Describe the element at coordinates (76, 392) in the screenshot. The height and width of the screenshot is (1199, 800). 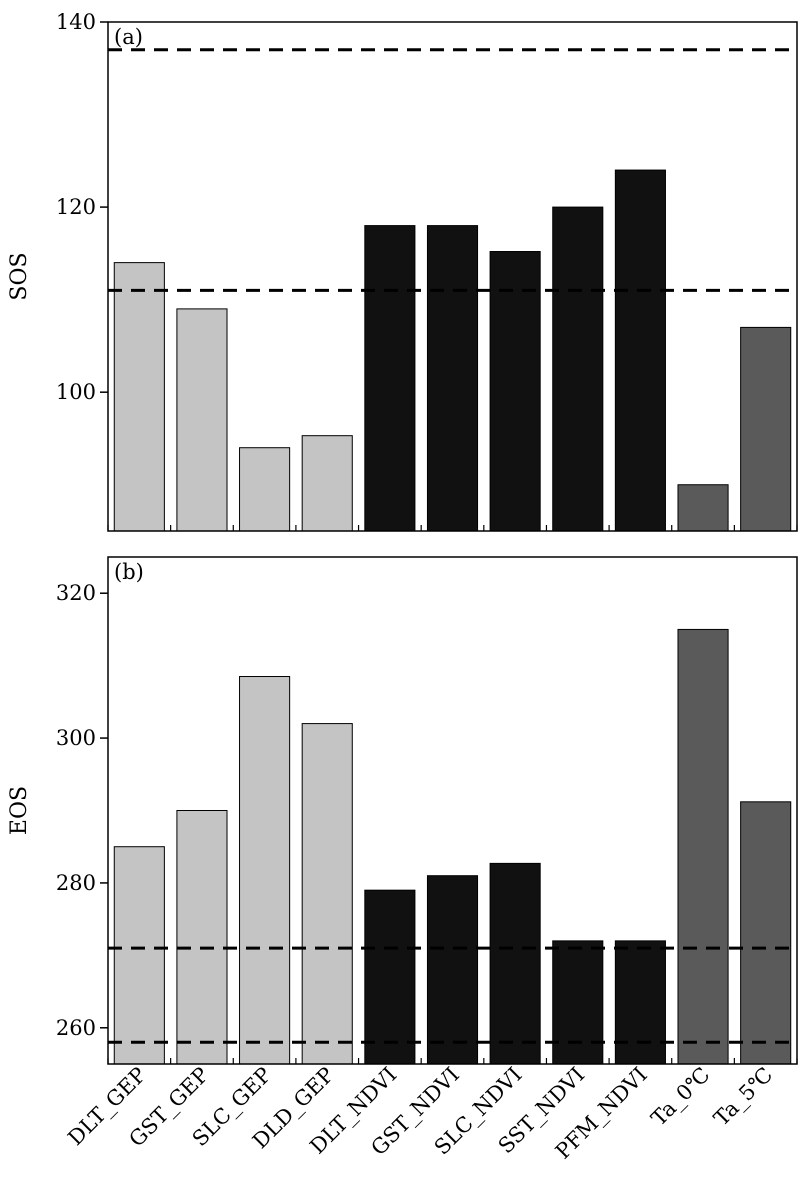
I see `panel-a-ytick-label-1: 100` at that location.